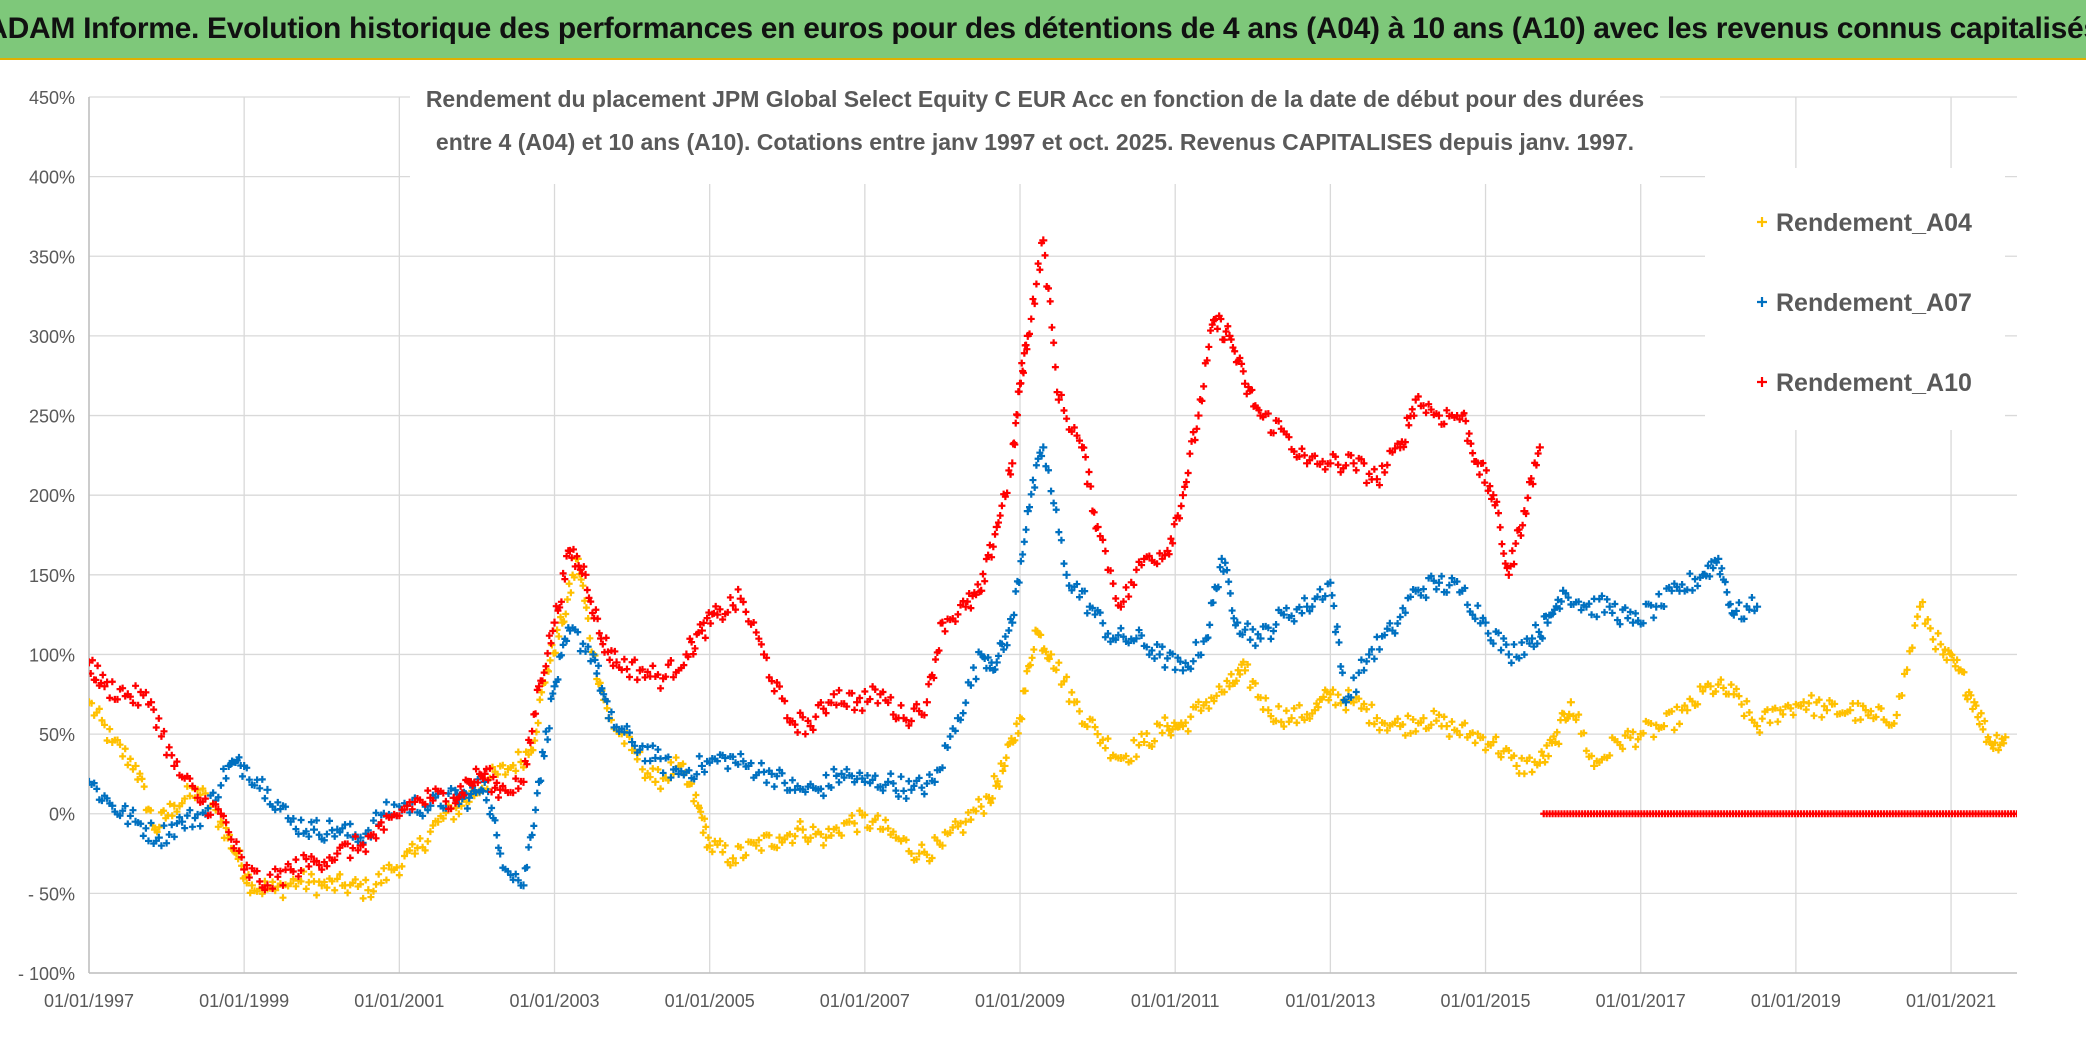  Describe the element at coordinates (52, 98) in the screenshot. I see `y-tick-label: 450%` at that location.